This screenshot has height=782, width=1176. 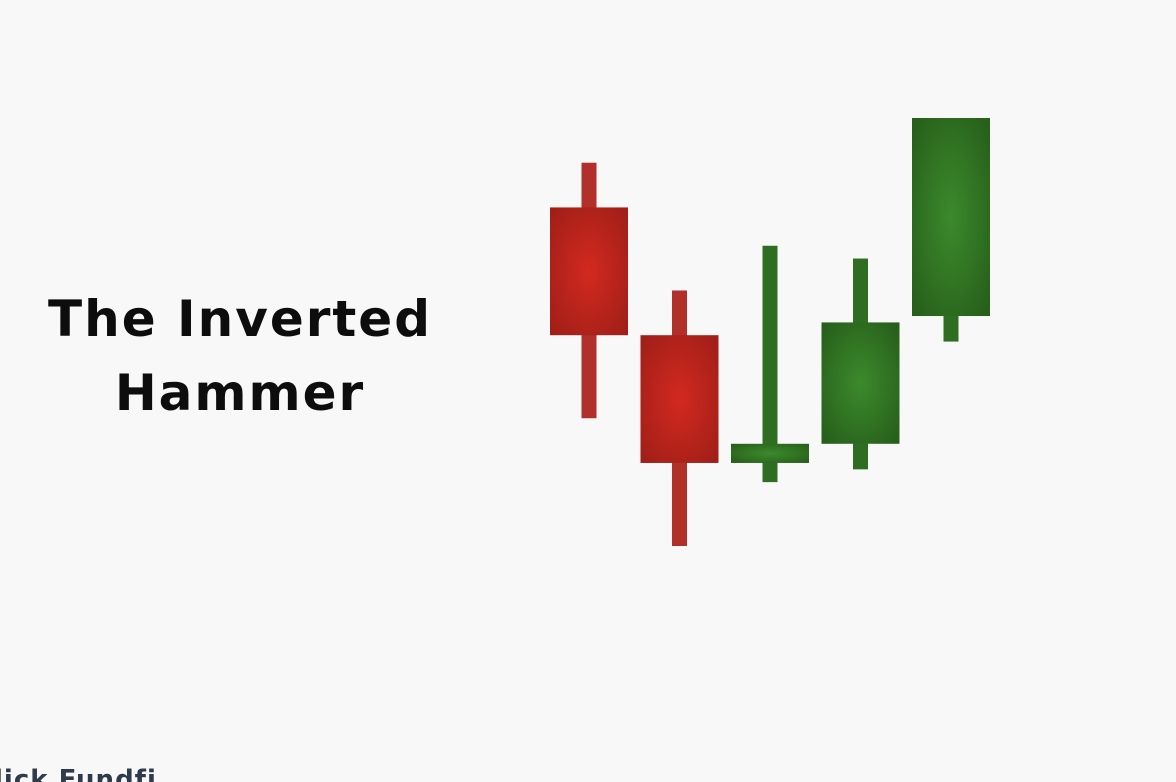 What do you see at coordinates (589, 271) in the screenshot?
I see `candle-1-body` at bounding box center [589, 271].